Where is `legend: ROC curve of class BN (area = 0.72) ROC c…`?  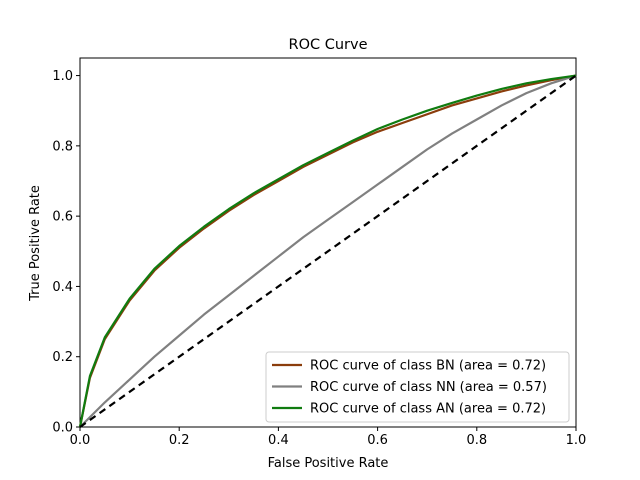 legend: ROC curve of class BN (area = 0.72) ROC c… is located at coordinates (417, 387).